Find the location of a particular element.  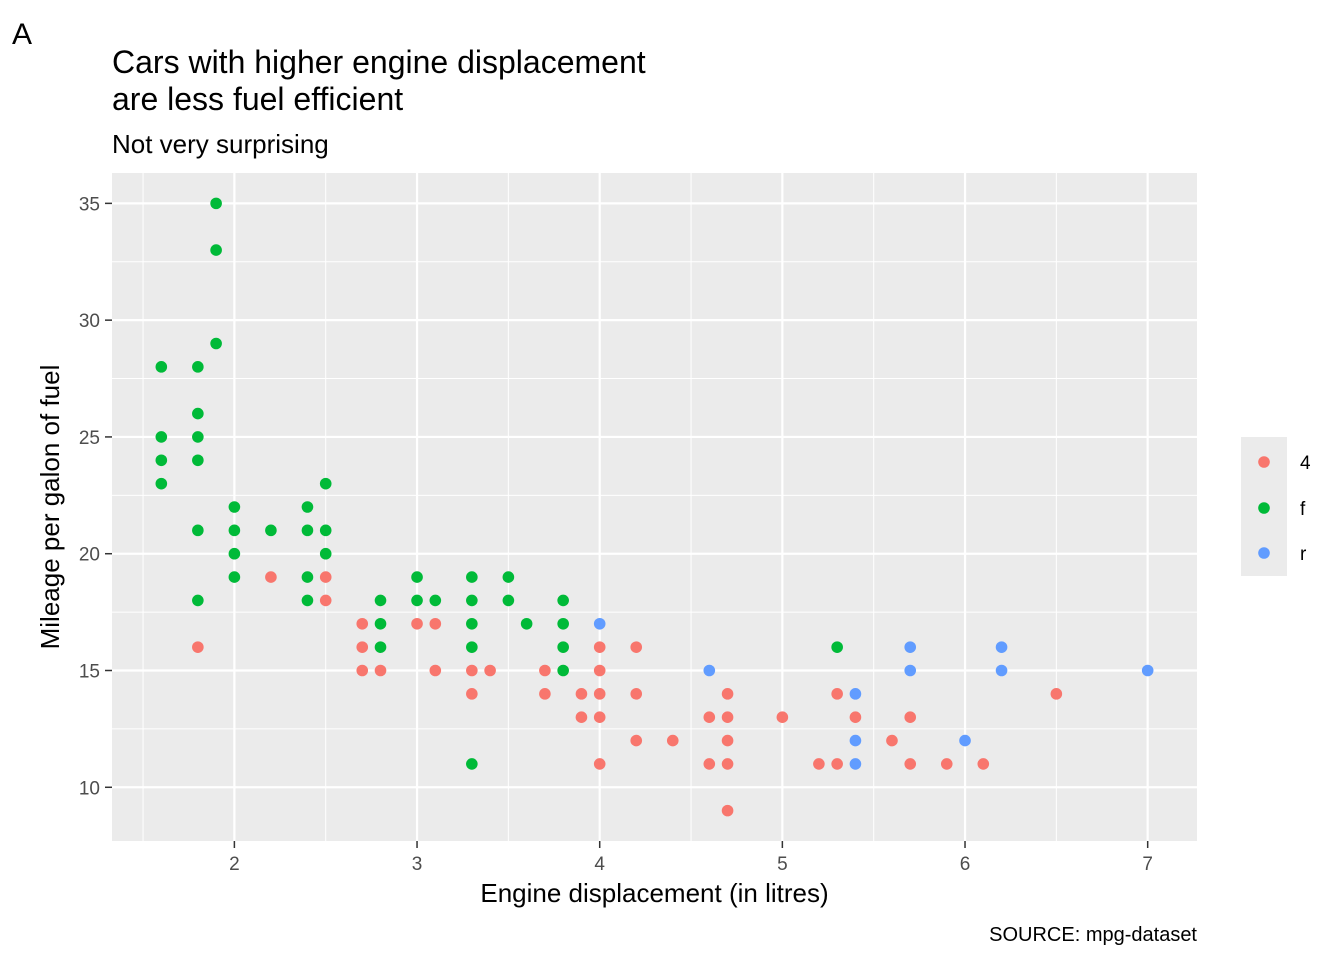

x-tick-label: 3 is located at coordinates (417, 864).